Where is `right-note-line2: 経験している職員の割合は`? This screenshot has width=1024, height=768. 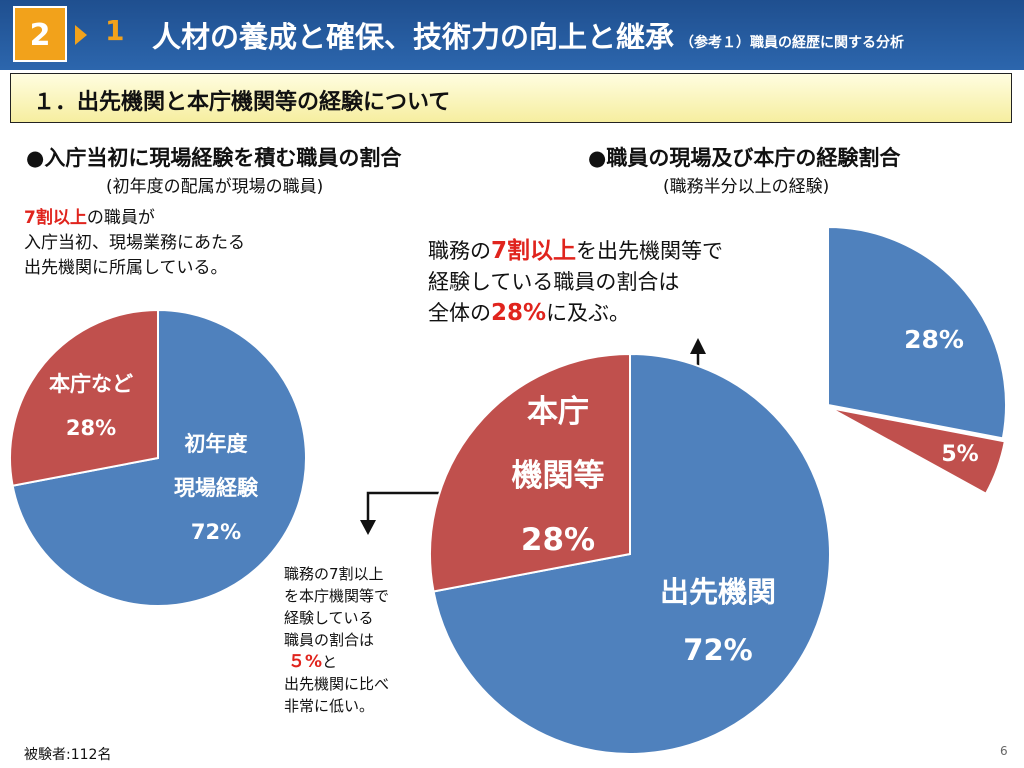 right-note-line2: 経験している職員の割合は is located at coordinates (554, 282).